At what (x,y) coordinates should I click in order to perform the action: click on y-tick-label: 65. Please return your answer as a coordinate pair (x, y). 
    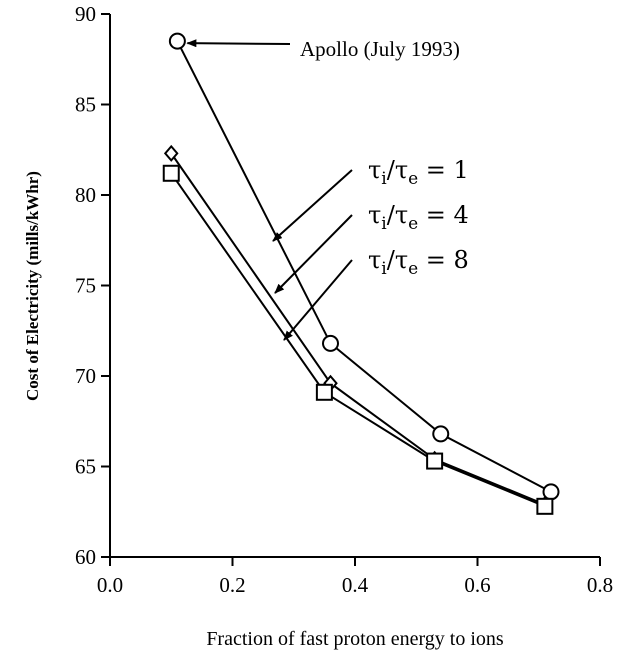
    Looking at the image, I should click on (85, 467).